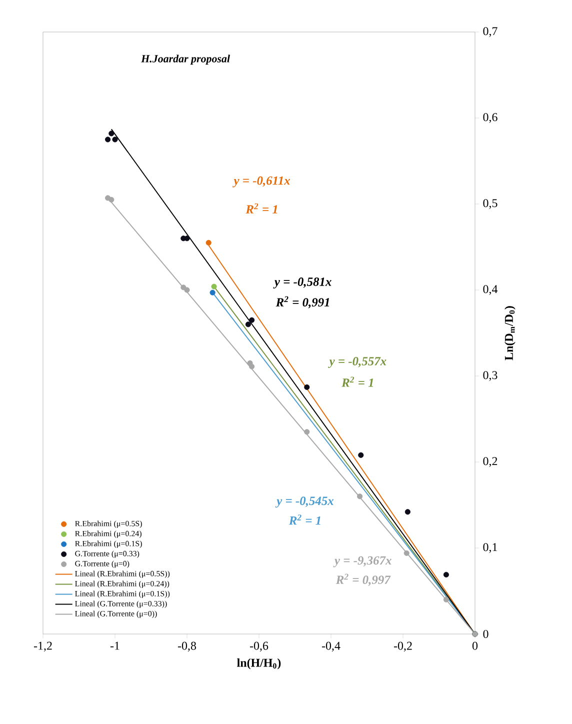 The width and height of the screenshot is (572, 724). What do you see at coordinates (510, 333) in the screenshot?
I see `y-axis-title: Ln(D$_{m}$/D$_{0}$)` at bounding box center [510, 333].